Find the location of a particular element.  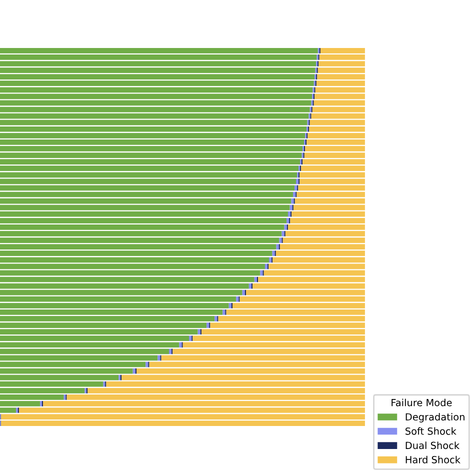

legend-label: Soft Shock is located at coordinates (431, 431).